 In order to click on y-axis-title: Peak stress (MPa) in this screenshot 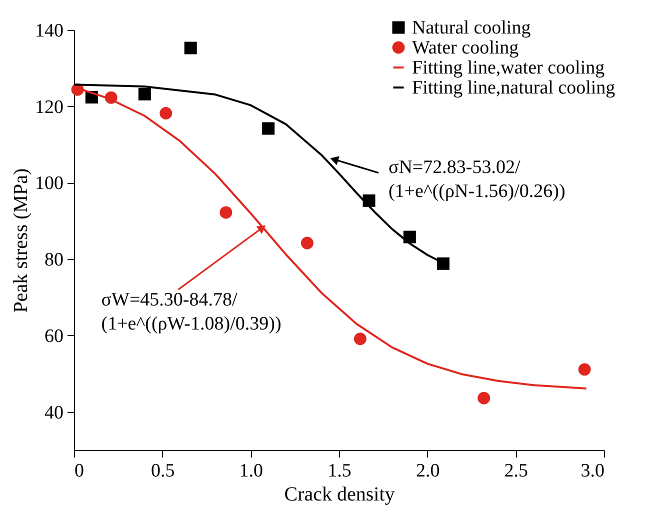, I will do `click(21, 240)`.